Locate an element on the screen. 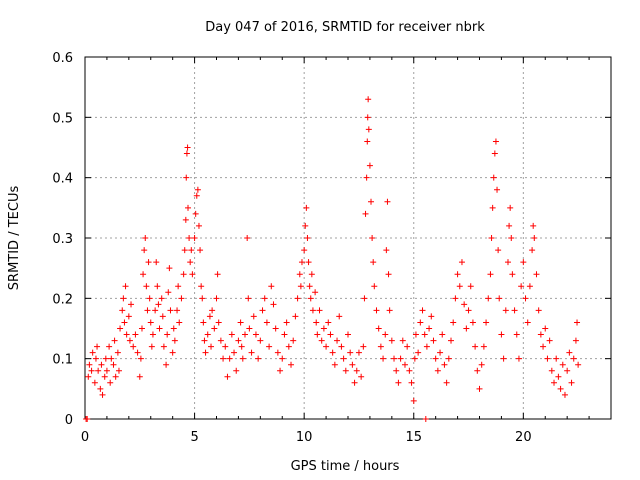  x-axis-label: GPS time / hours is located at coordinates (345, 466).